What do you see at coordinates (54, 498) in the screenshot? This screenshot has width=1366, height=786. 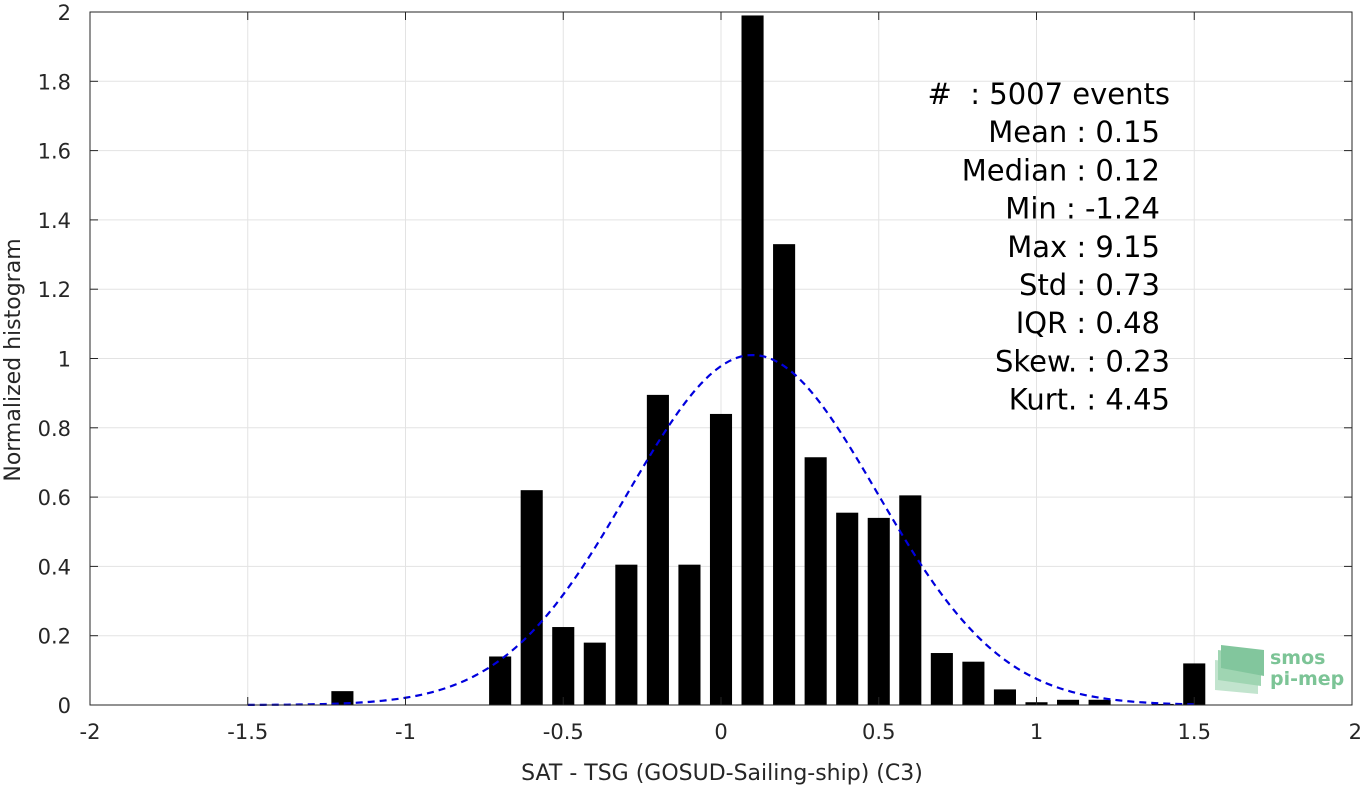 I see `y-tick-label-3: 0.6` at bounding box center [54, 498].